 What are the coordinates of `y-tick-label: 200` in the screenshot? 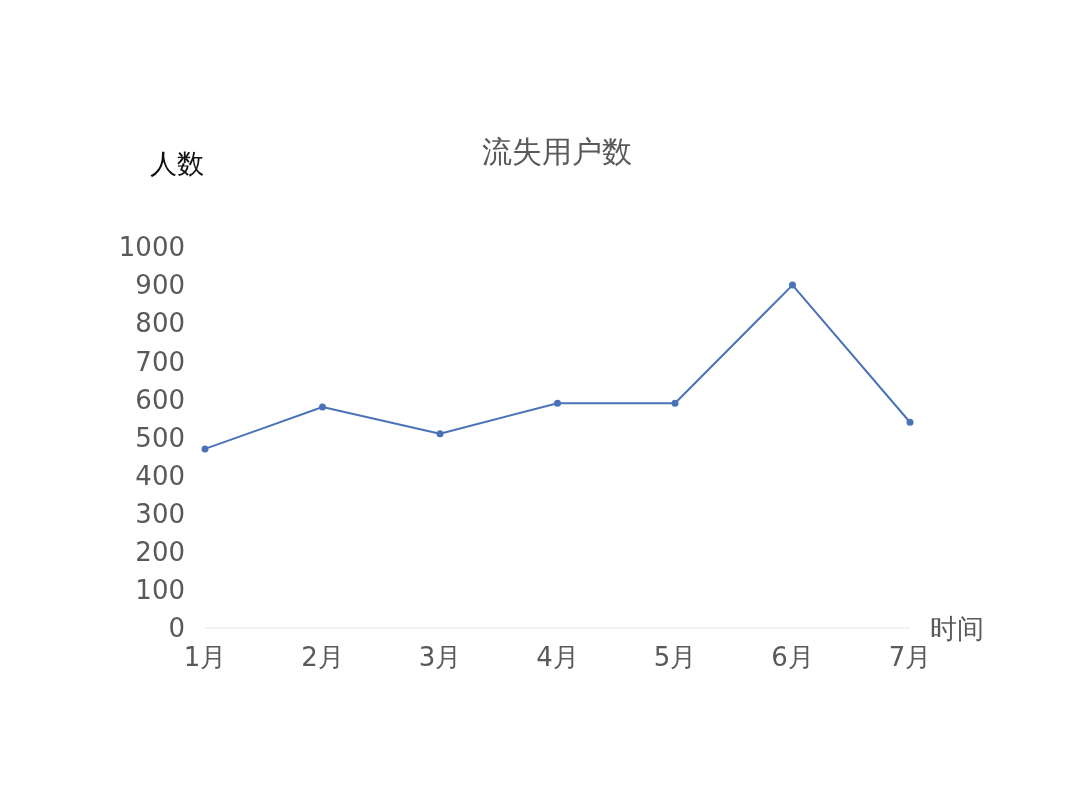 It's located at (160, 552).